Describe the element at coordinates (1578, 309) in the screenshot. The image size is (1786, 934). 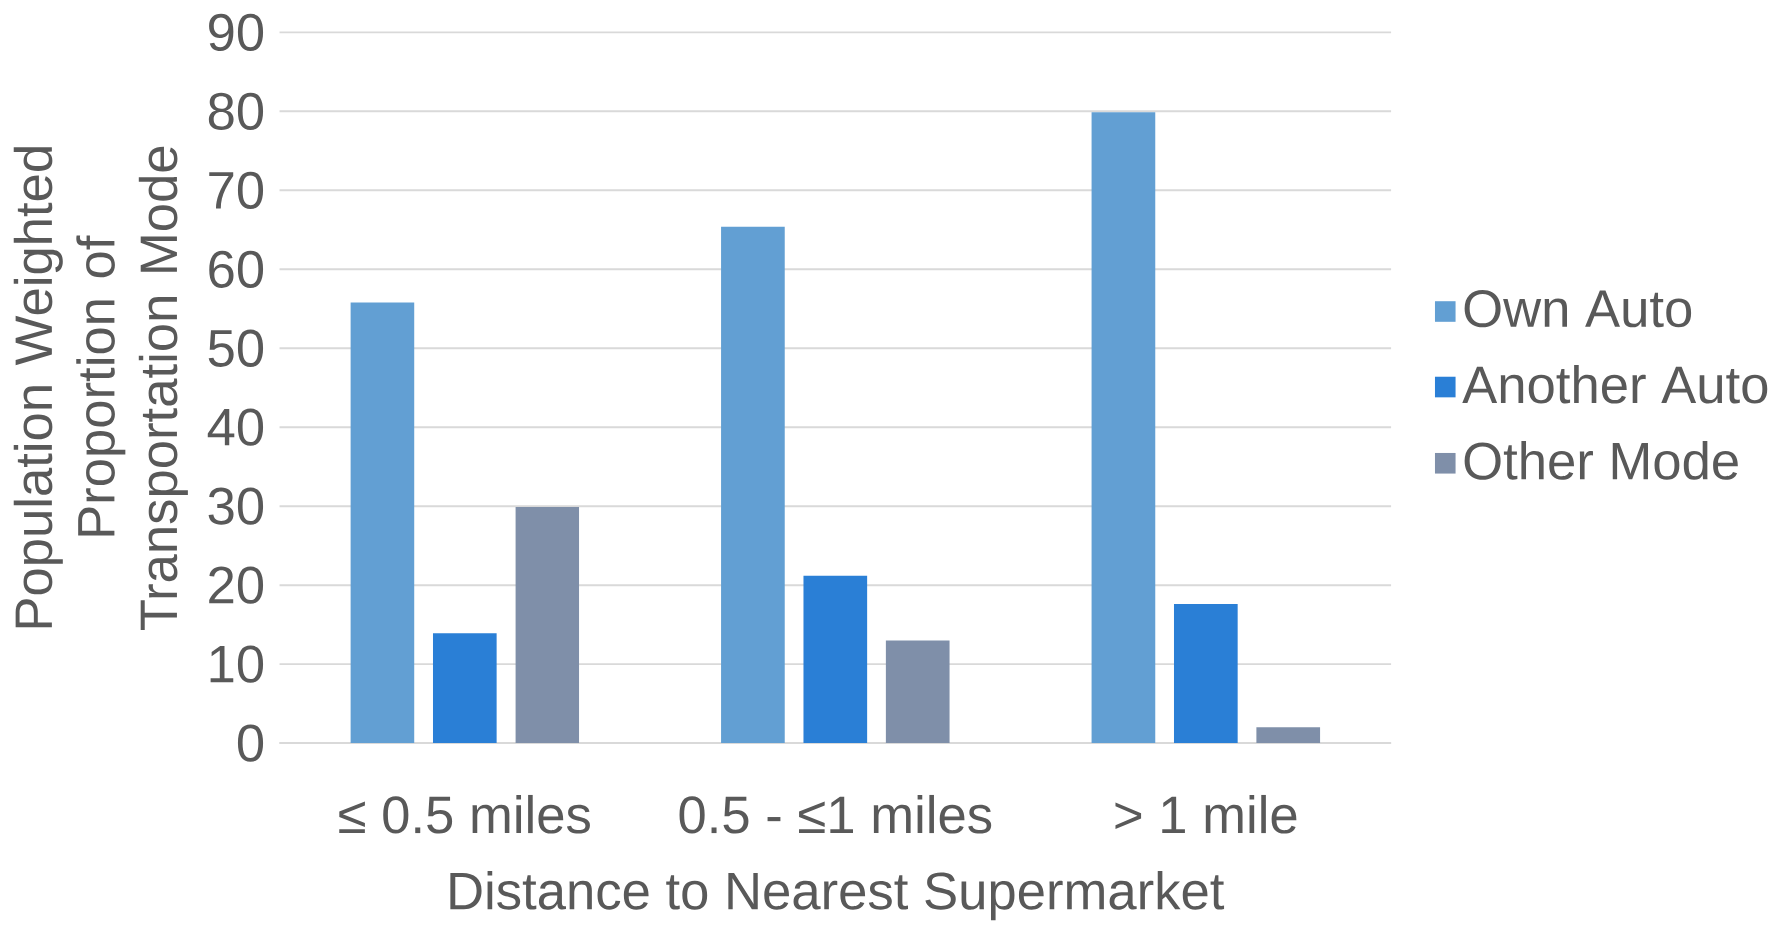
I see `legend-label: Own Auto` at that location.